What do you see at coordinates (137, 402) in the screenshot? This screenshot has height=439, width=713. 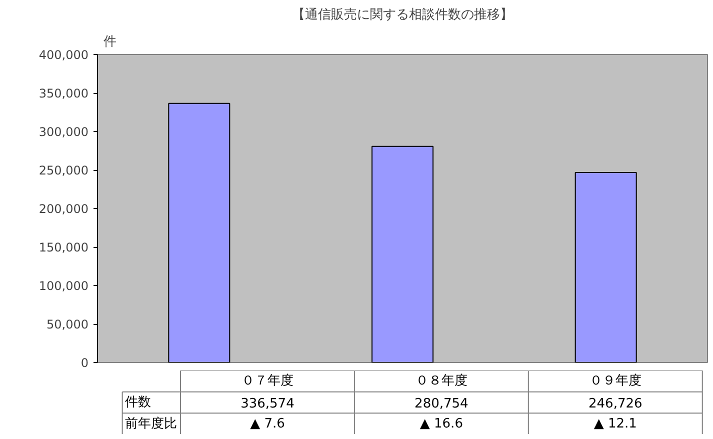 I see `text: 件数` at bounding box center [137, 402].